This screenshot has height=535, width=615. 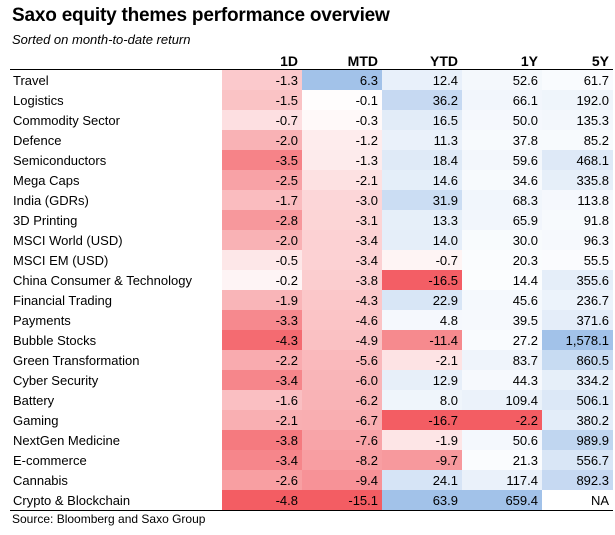 I want to click on value-cell-1y: 27.2, so click(x=502, y=340).